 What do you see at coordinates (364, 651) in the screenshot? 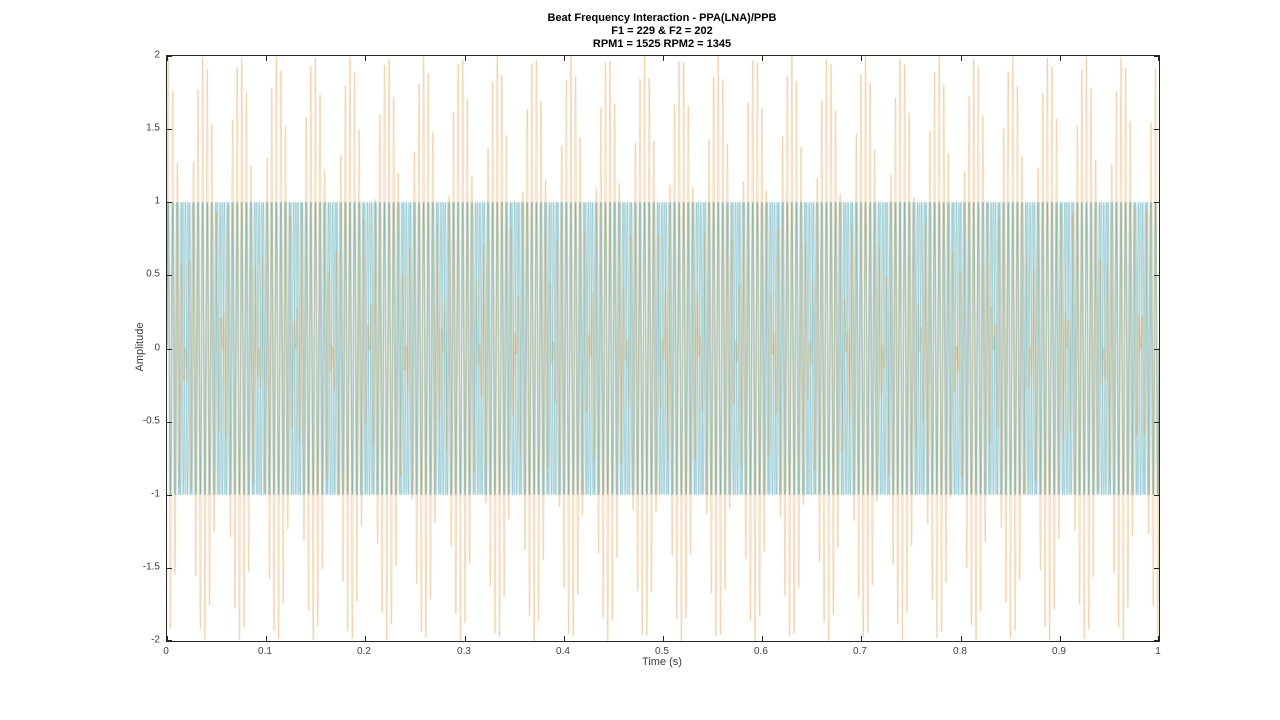
I see `x-tick-label: 0.2` at bounding box center [364, 651].